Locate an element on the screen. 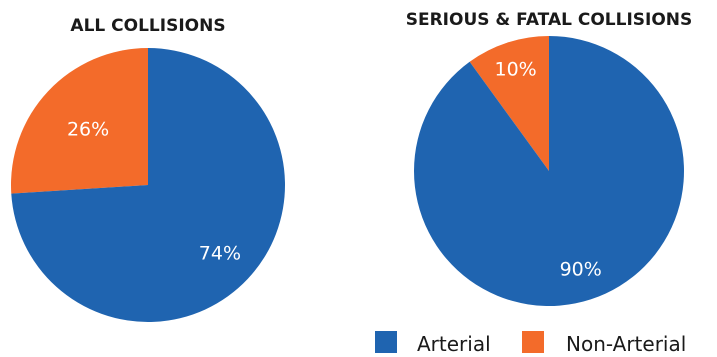 Image resolution: width=717 pixels, height=357 pixels. legend: Arterial Non-Arterial is located at coordinates (530, 343).